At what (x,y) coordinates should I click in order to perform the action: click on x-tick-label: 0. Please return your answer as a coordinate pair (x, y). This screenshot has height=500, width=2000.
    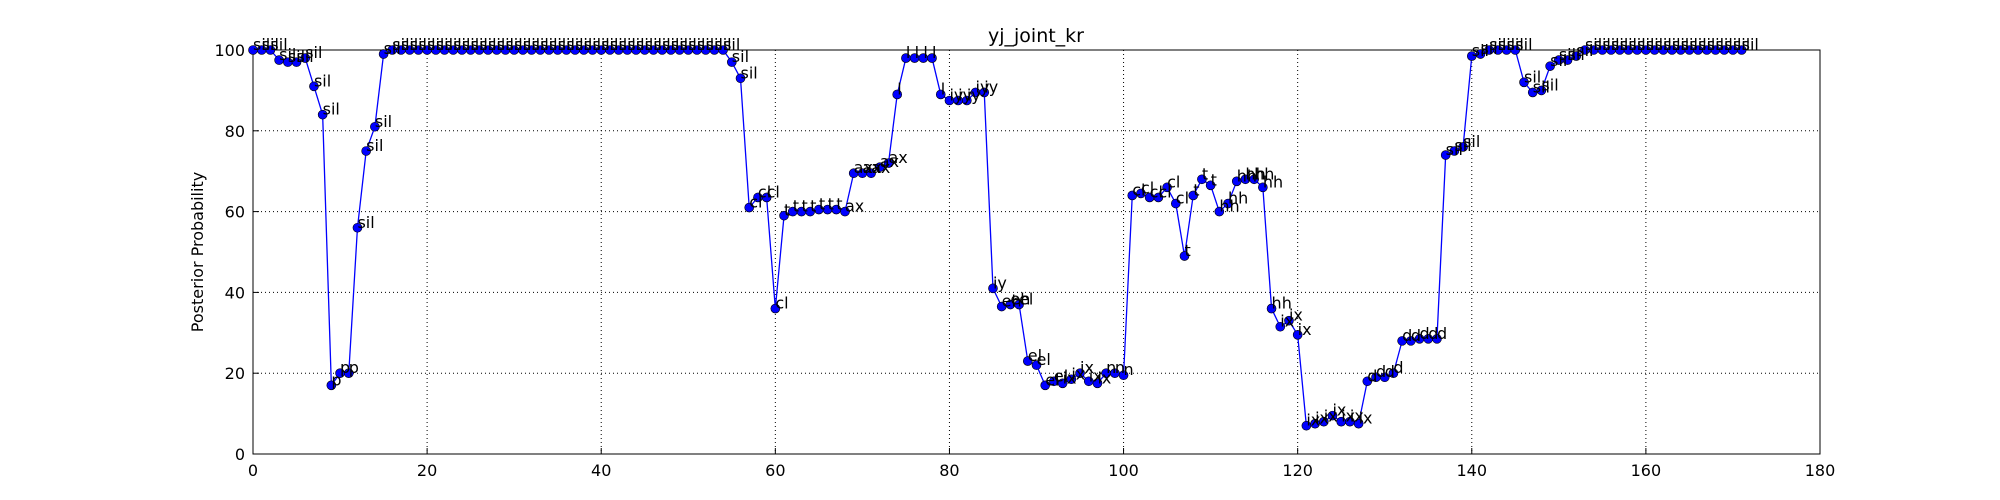
    Looking at the image, I should click on (253, 470).